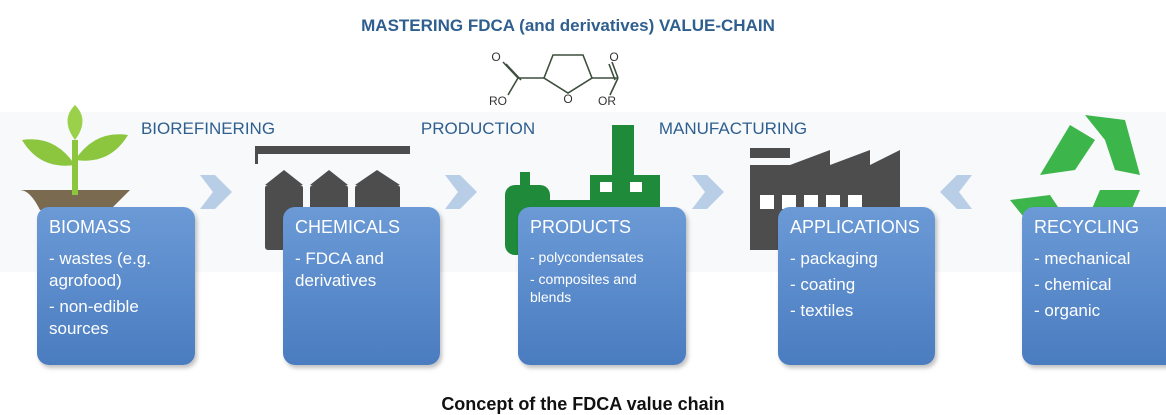  Describe the element at coordinates (208, 128) in the screenshot. I see `stage-label: BIOREFINERING` at that location.